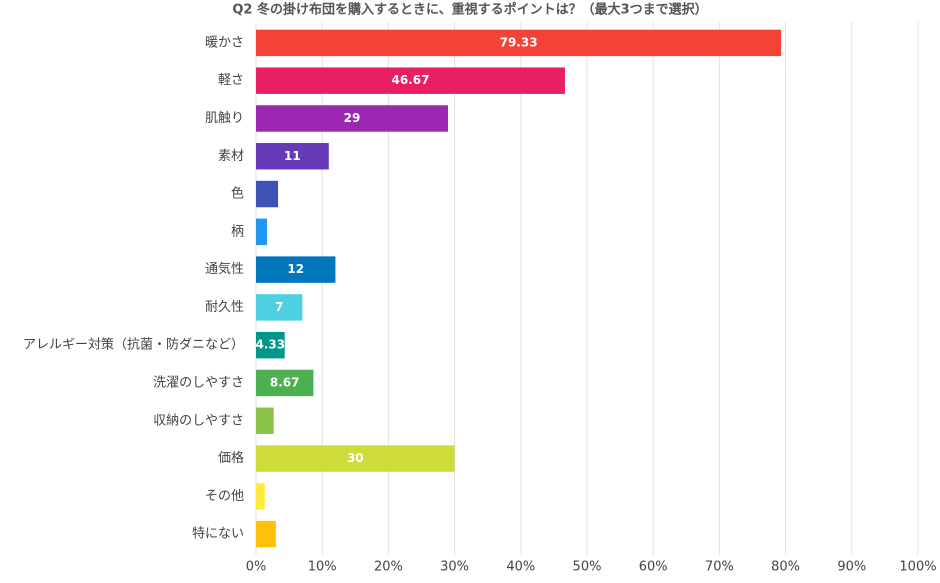 This screenshot has width=940, height=583. I want to click on y-tick-label: その他, so click(224, 496).